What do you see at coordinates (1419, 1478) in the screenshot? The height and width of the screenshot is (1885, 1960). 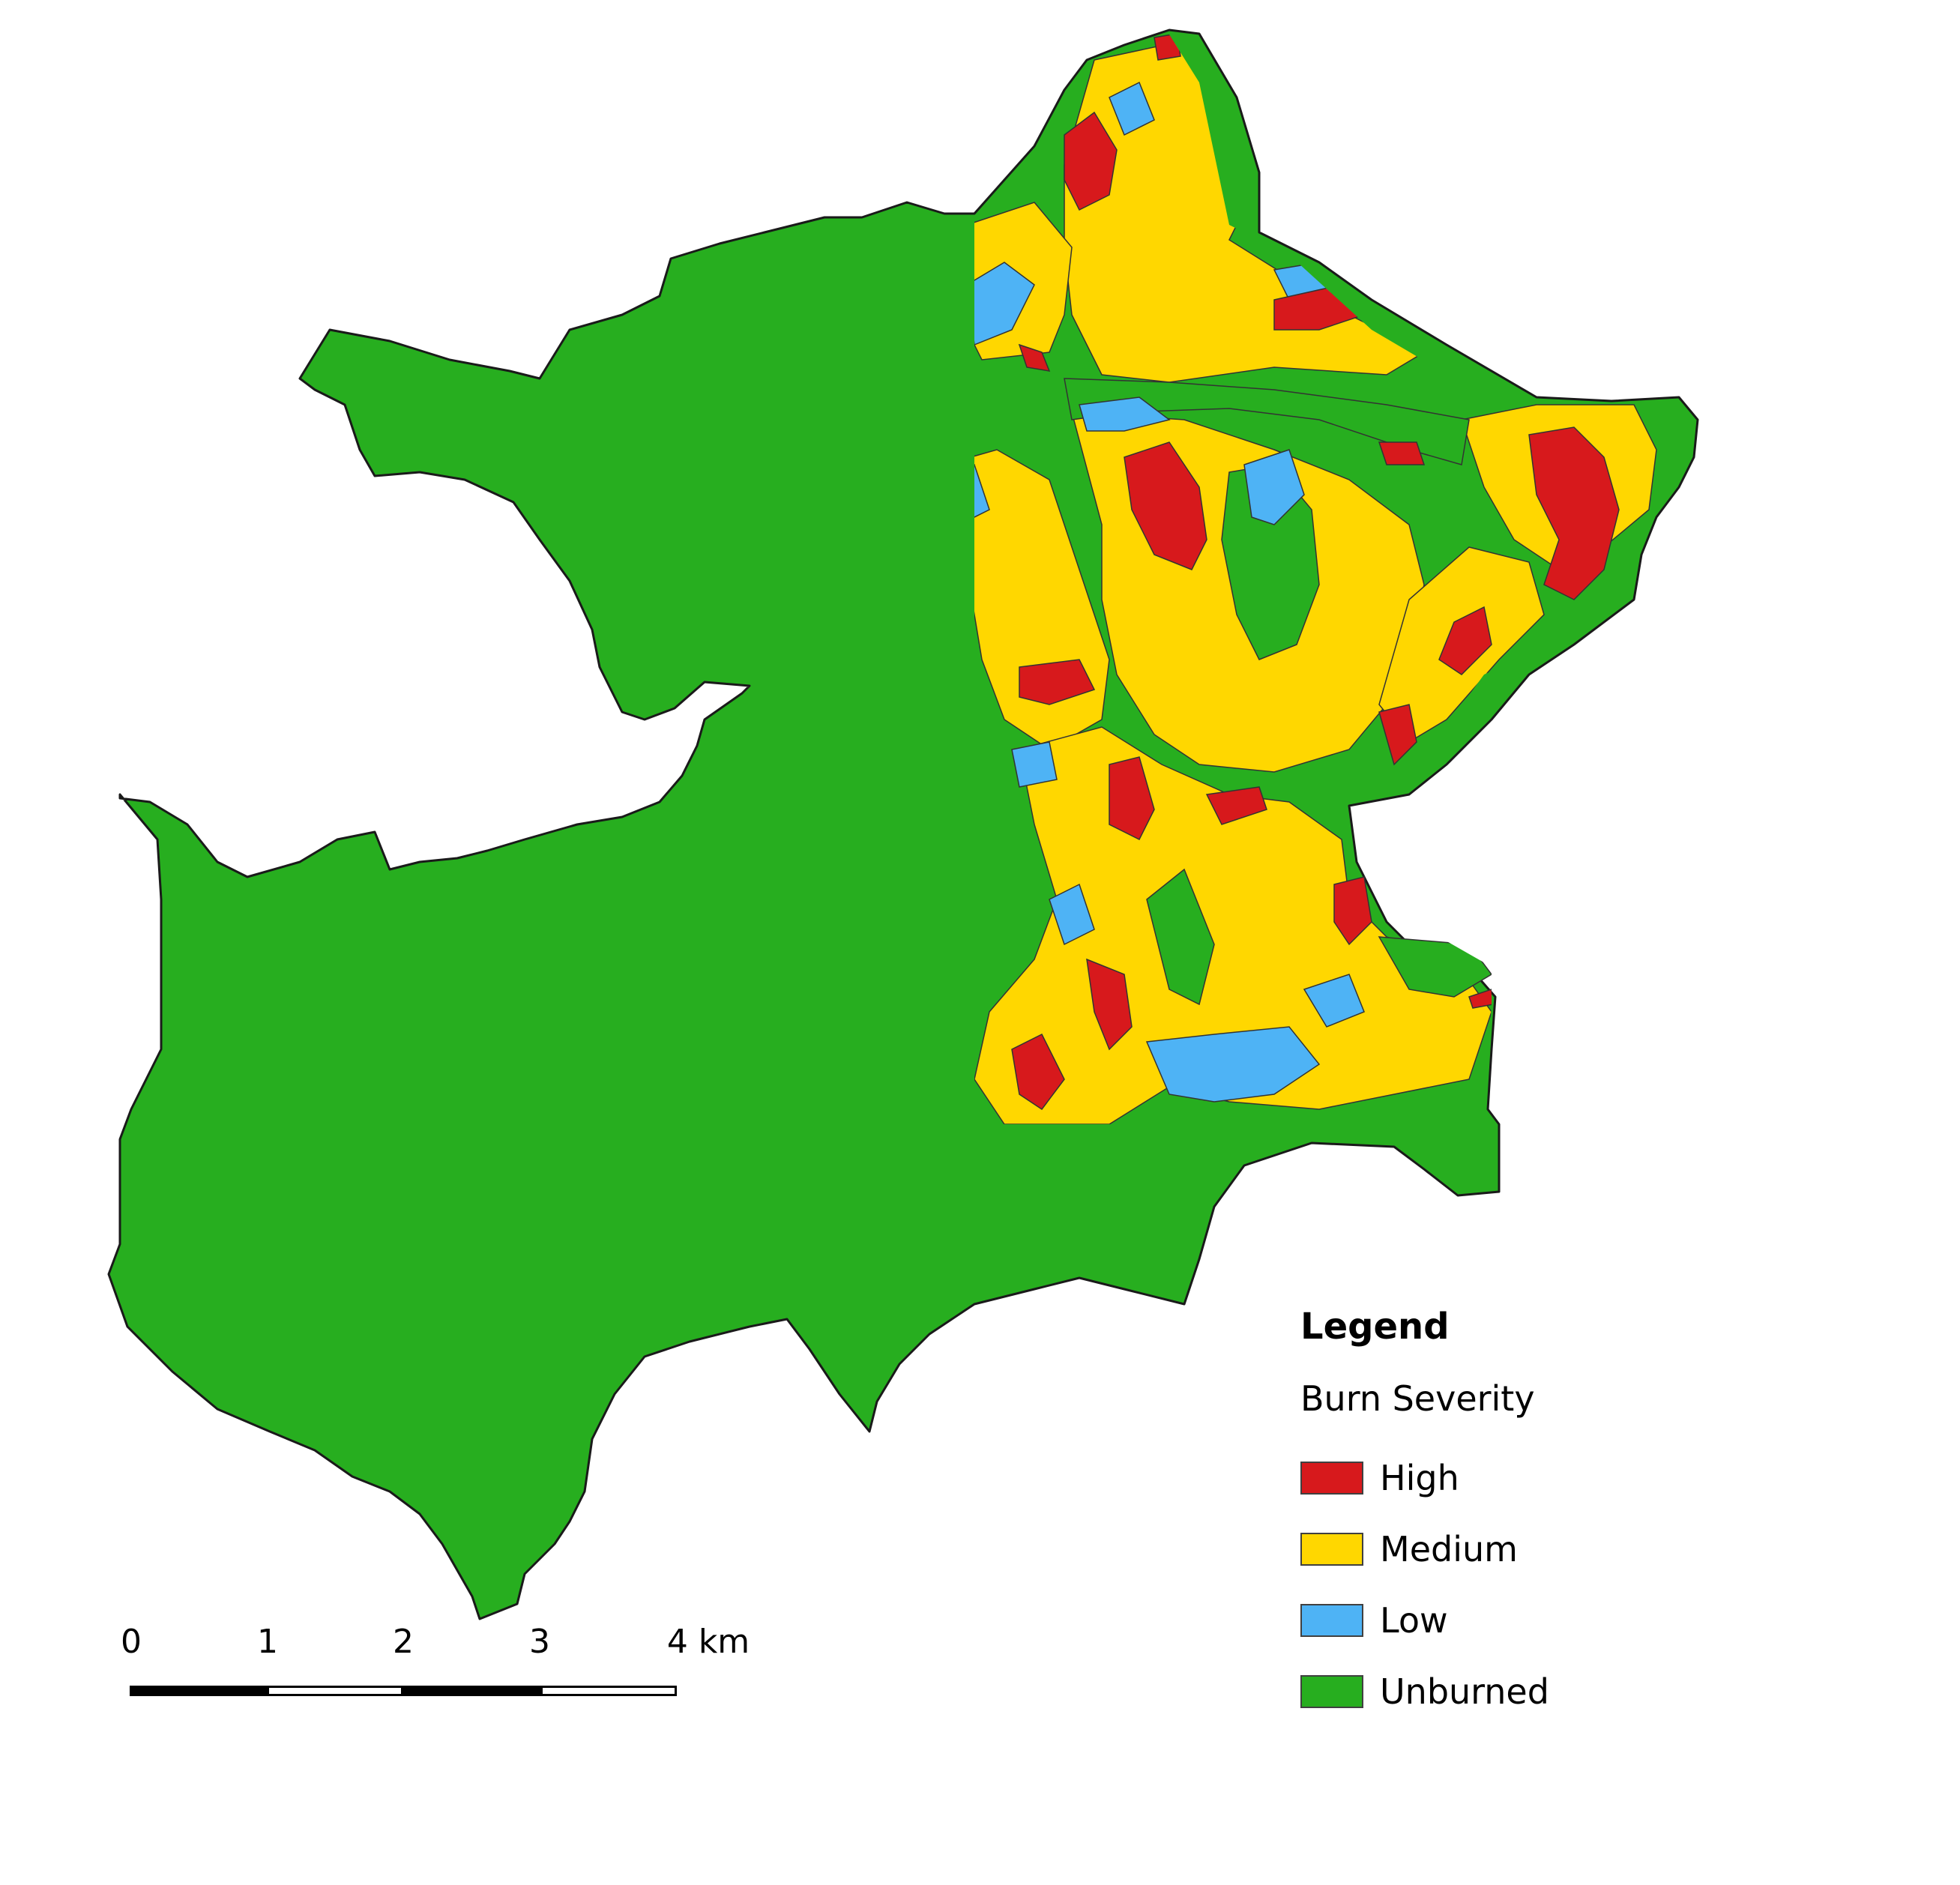 I see `legend-label-high: High` at bounding box center [1419, 1478].